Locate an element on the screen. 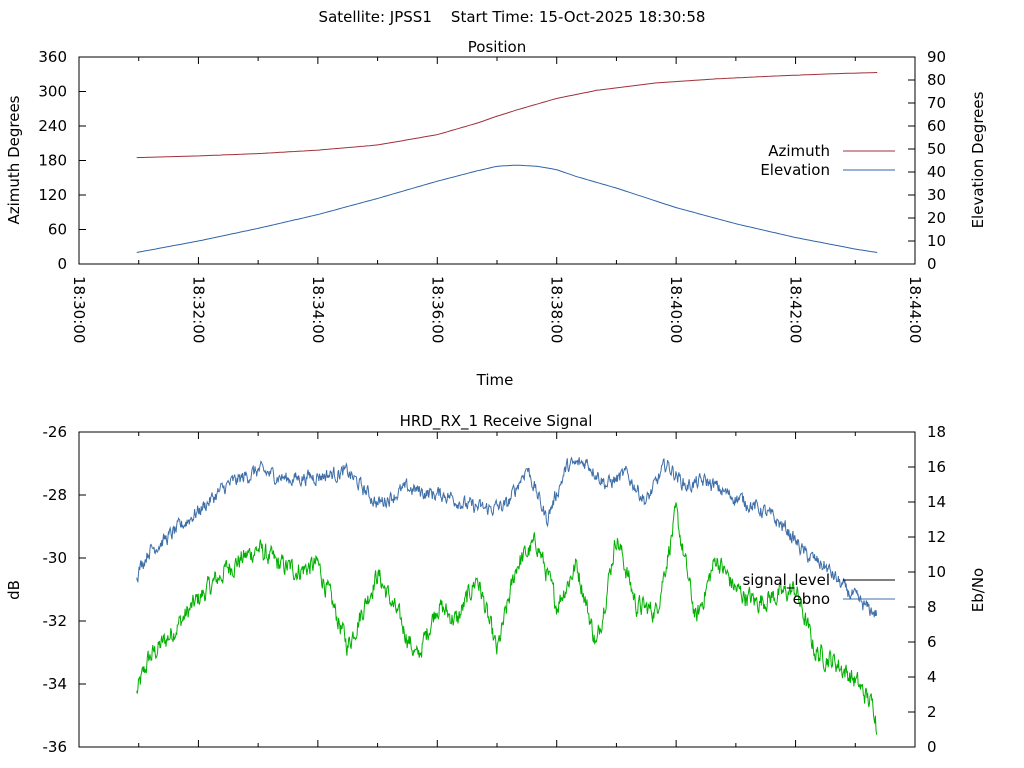 This screenshot has height=768, width=1024. y-tick-label: 300 is located at coordinates (52, 92).